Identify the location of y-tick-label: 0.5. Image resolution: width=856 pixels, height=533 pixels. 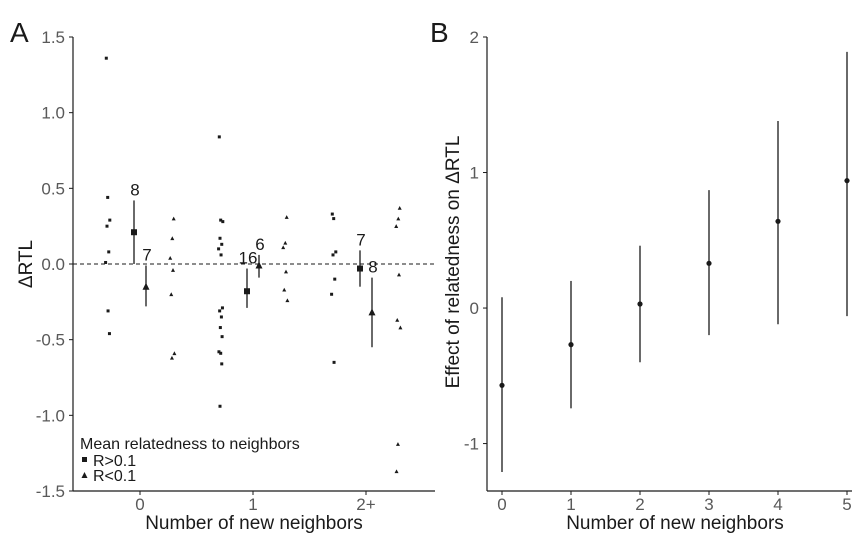
(53, 188).